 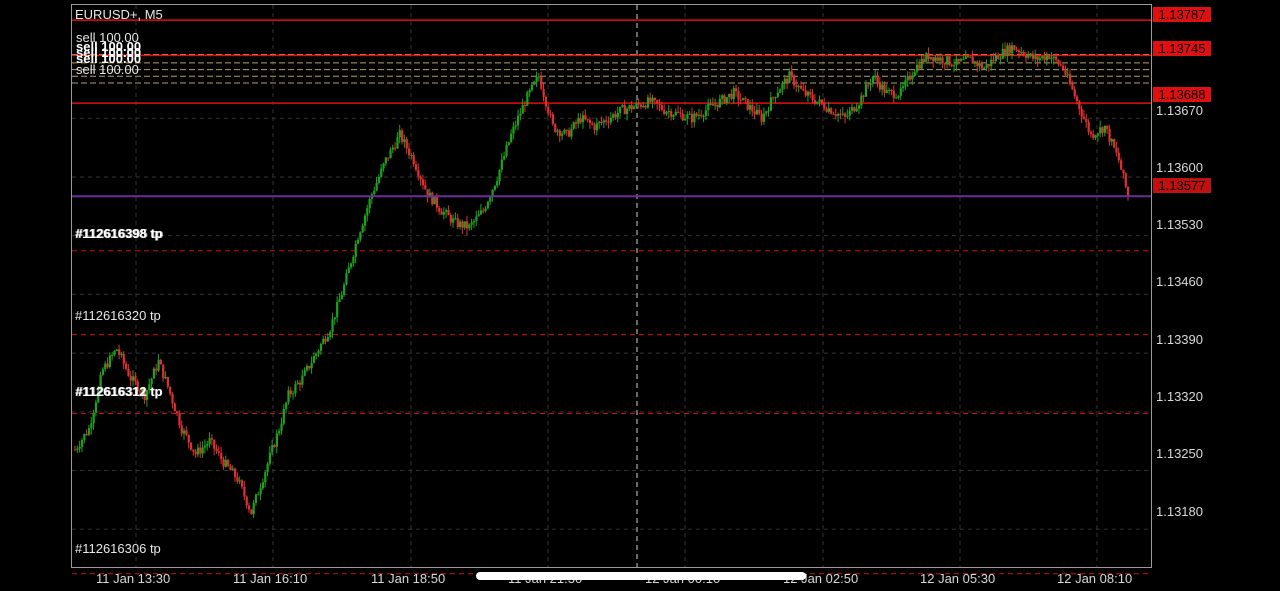 I want to click on tp-order-label: #112616398 tp, so click(x=119, y=233).